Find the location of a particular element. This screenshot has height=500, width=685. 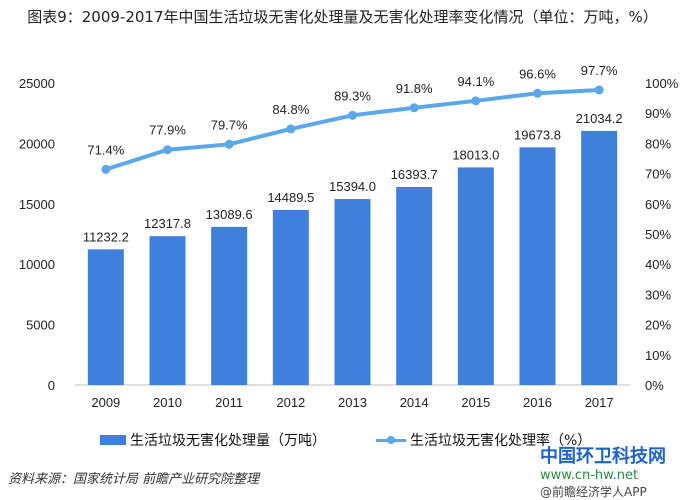

y-right-tick-label: 30% is located at coordinates (658, 294).